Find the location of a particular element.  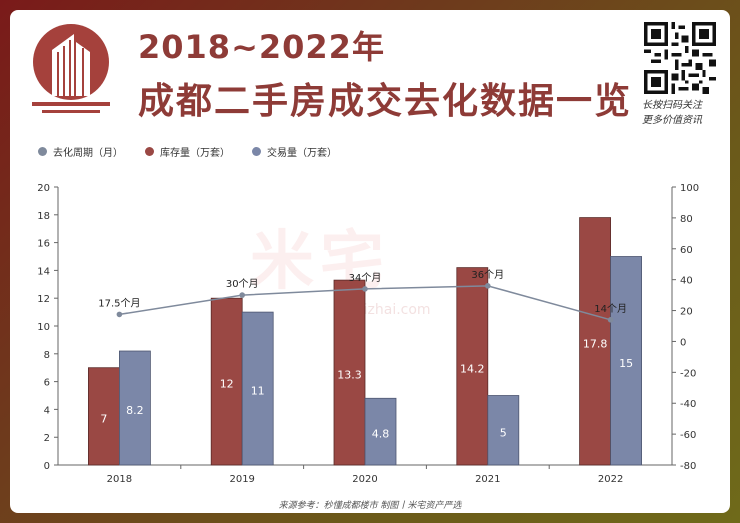

legend-item-stock: 库存量（万套） is located at coordinates (187, 151).